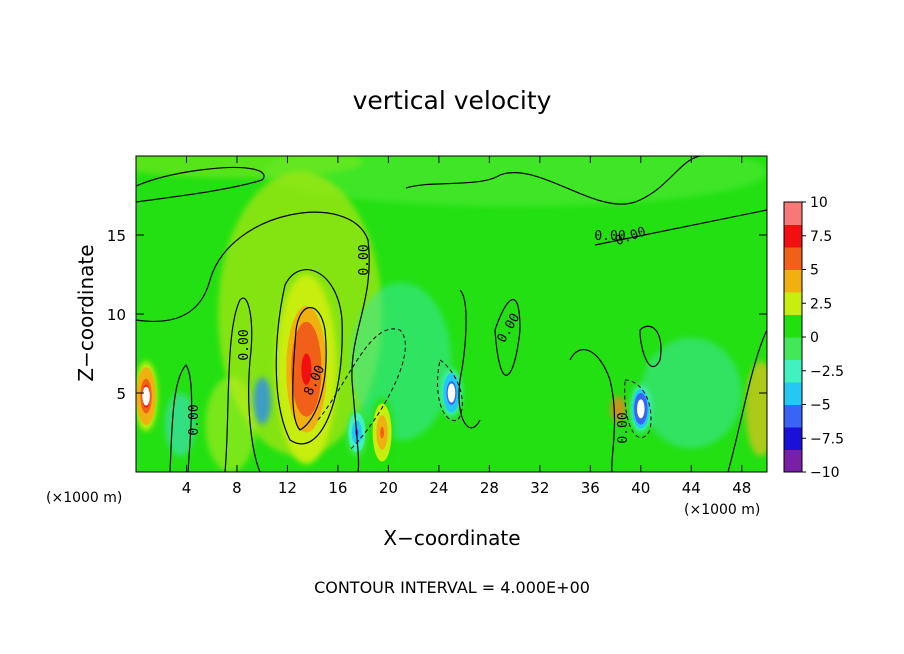  What do you see at coordinates (121, 394) in the screenshot?
I see `y-tick-label: 5` at bounding box center [121, 394].